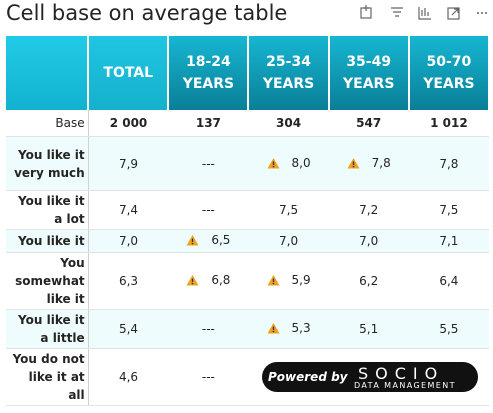  Describe the element at coordinates (449, 73) in the screenshot. I see `column-header: 50-70 YEARS` at that location.